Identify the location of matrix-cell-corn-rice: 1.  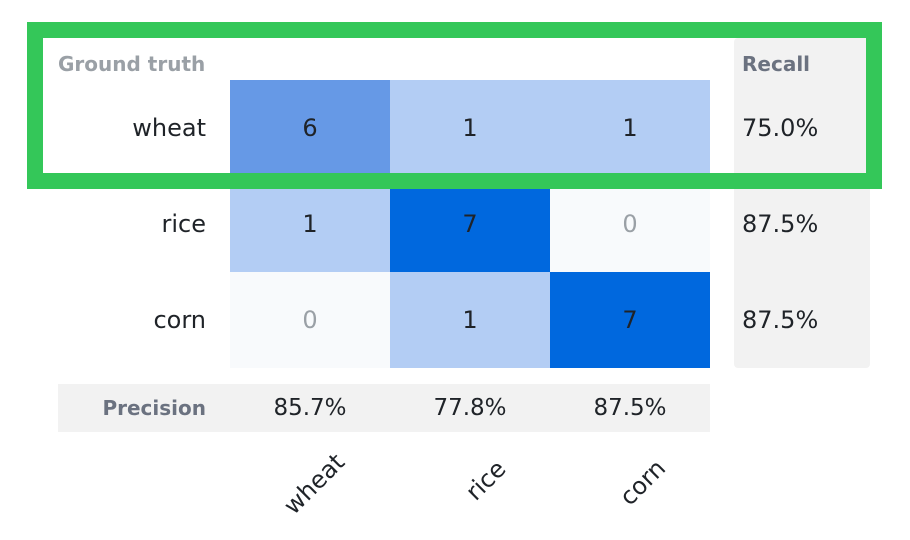
(470, 320).